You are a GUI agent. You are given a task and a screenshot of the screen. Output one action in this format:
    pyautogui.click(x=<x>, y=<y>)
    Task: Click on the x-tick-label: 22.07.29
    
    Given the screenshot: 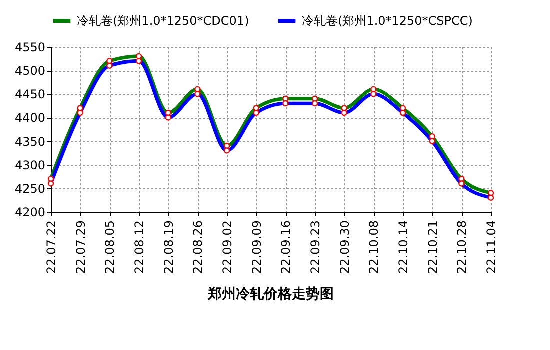 What is the action you would take?
    pyautogui.click(x=81, y=247)
    